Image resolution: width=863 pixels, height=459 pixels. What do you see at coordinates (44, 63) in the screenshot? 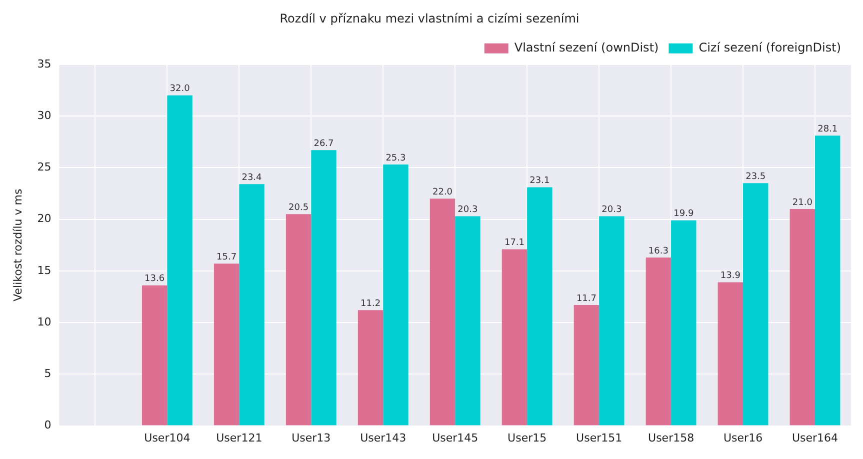
I see `y-tick-label: 35` at bounding box center [44, 63].